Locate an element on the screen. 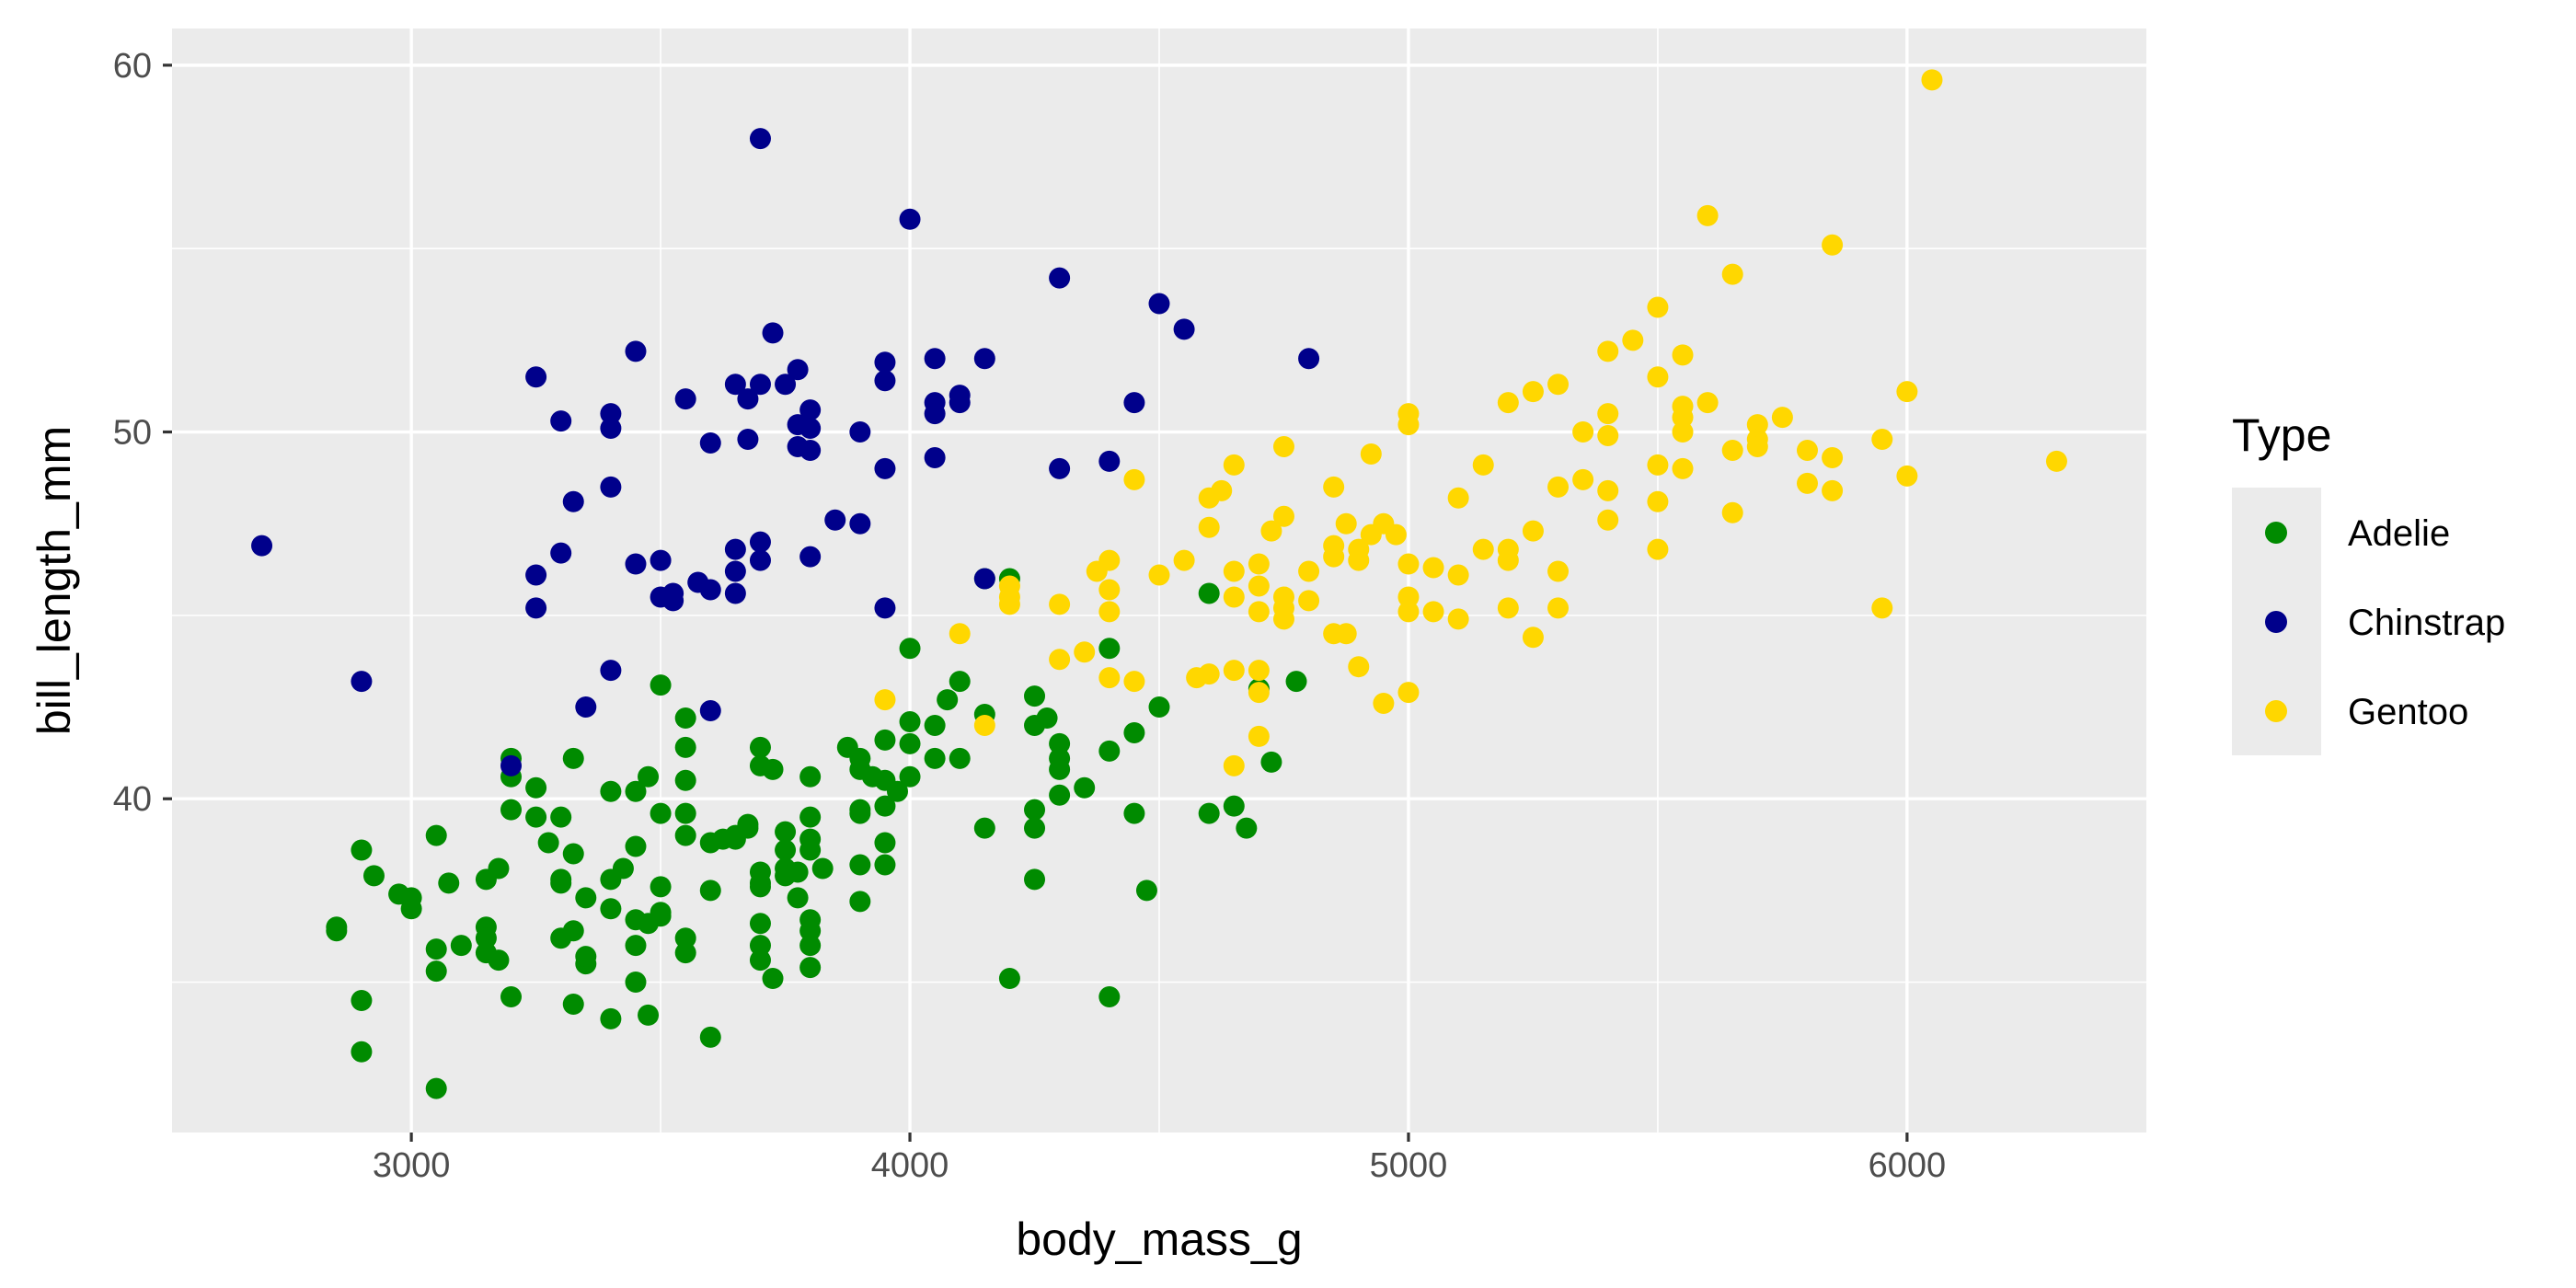 Image resolution: width=2576 pixels, height=1288 pixels. legend-items: Adelie Chinstrap Gentoo is located at coordinates (2385, 622).